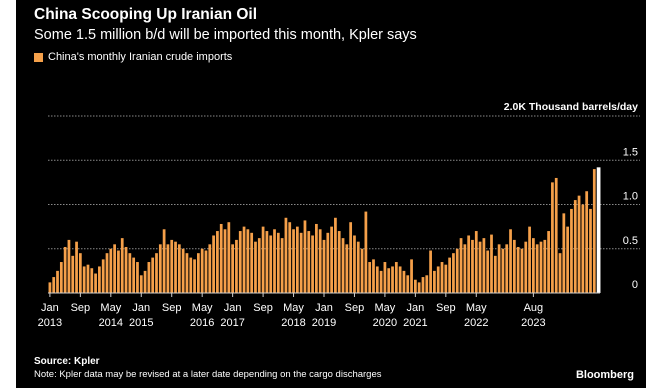  I want to click on x-tick-year: 2013, so click(50, 323).